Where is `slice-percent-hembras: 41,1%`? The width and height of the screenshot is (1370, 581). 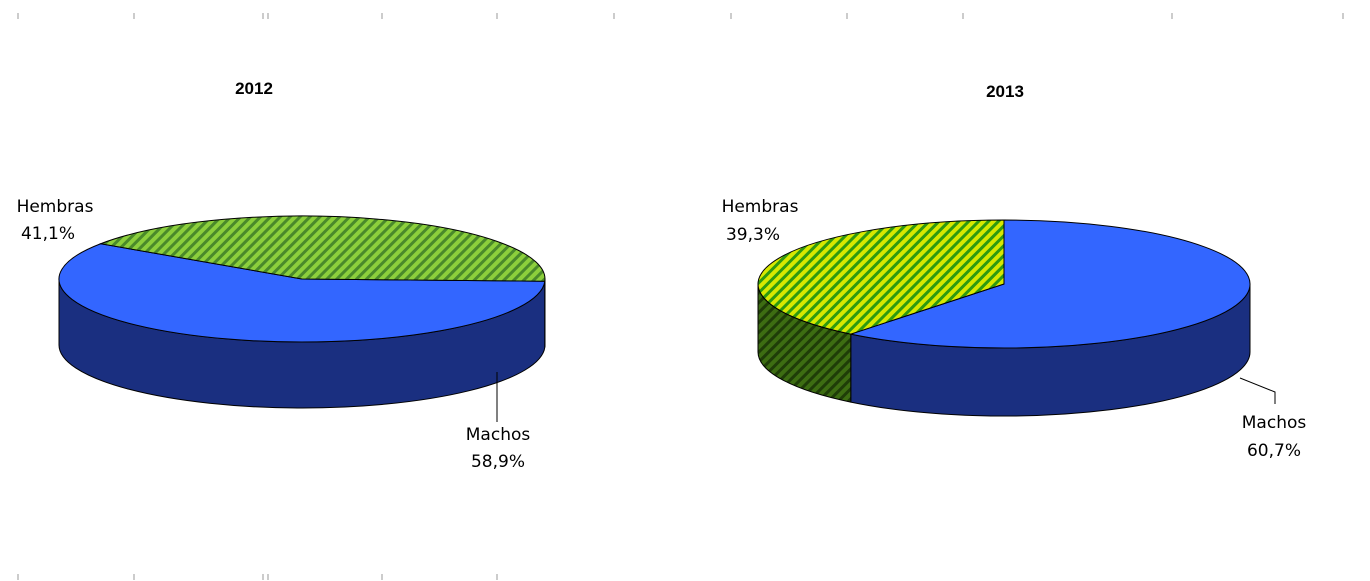
slice-percent-hembras: 41,1% is located at coordinates (48, 234).